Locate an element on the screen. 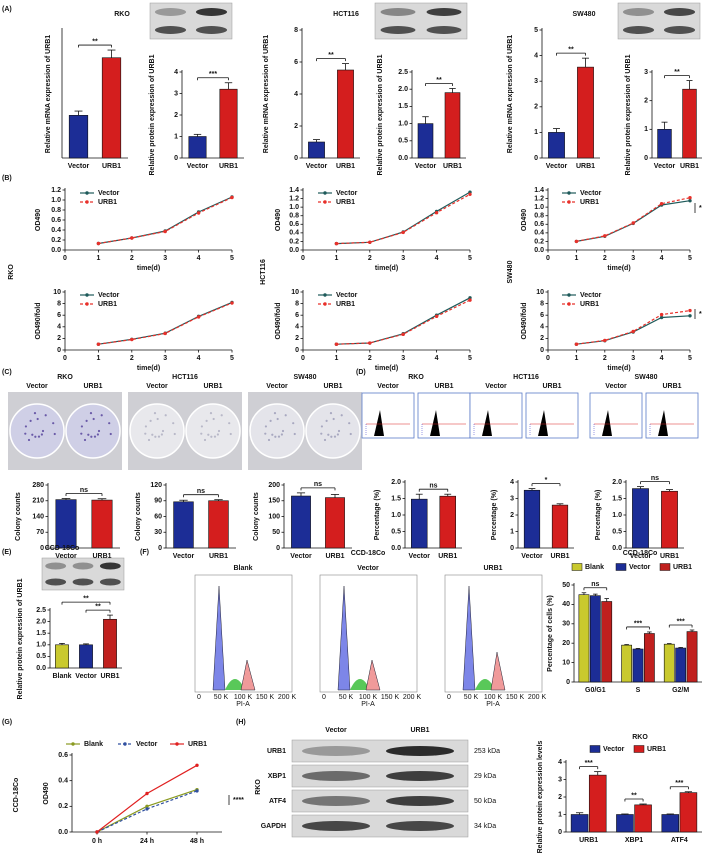  y-tick-label: 1 is located at coordinates (646, 129).